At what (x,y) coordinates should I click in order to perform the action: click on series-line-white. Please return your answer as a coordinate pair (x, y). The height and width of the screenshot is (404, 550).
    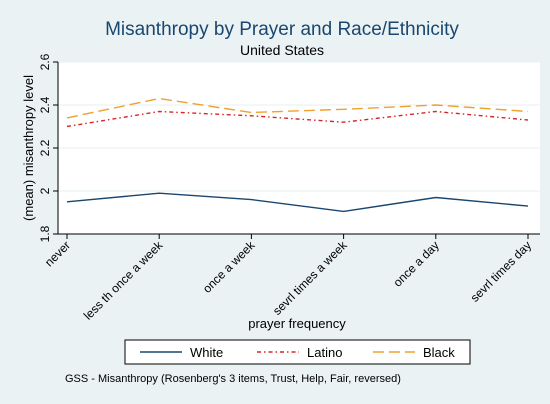
    Looking at the image, I should click on (297, 202).